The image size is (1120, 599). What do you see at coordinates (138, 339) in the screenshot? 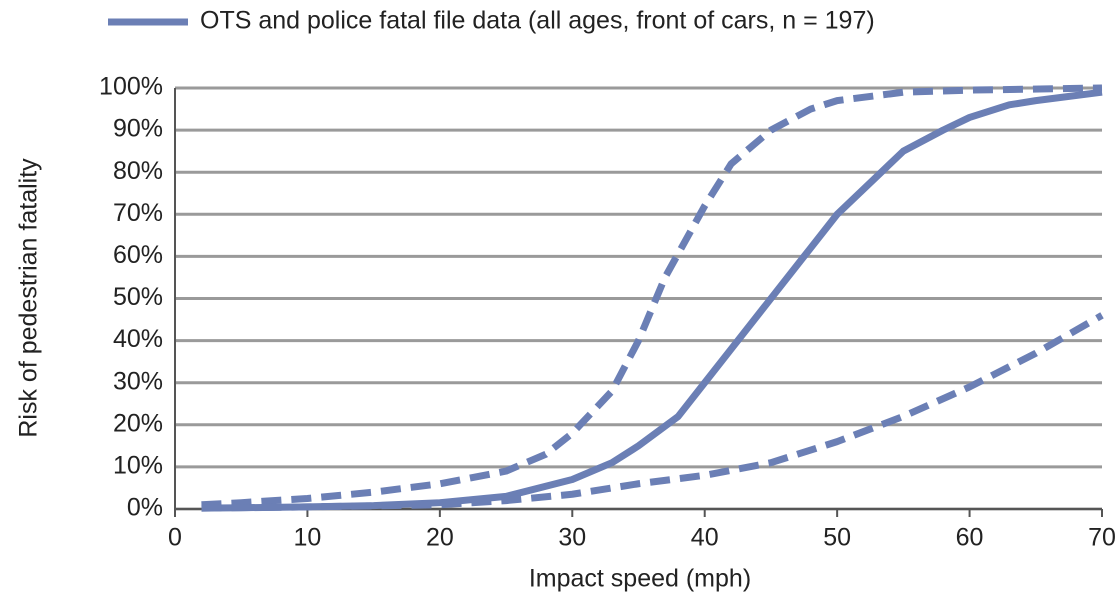
I see `y-tick-label: 40%` at bounding box center [138, 339].